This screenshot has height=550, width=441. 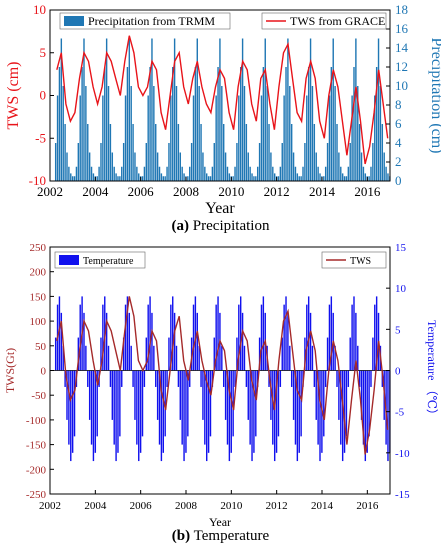 What do you see at coordinates (402, 28) in the screenshot?
I see `y-right-tick-label: 16` at bounding box center [402, 28].